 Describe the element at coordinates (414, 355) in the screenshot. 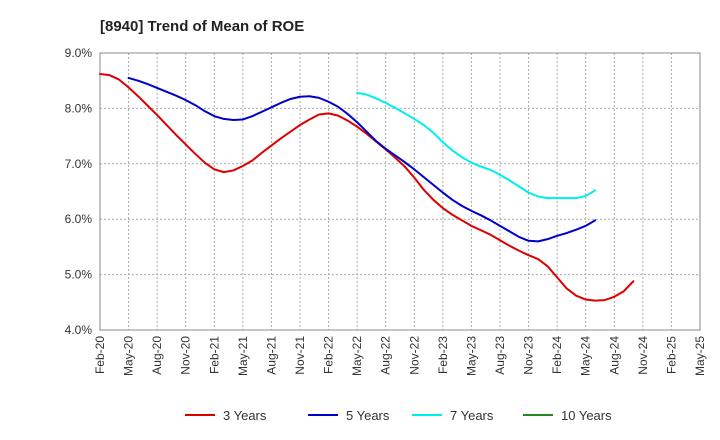

I see `x-tick-label: Nov-22` at that location.